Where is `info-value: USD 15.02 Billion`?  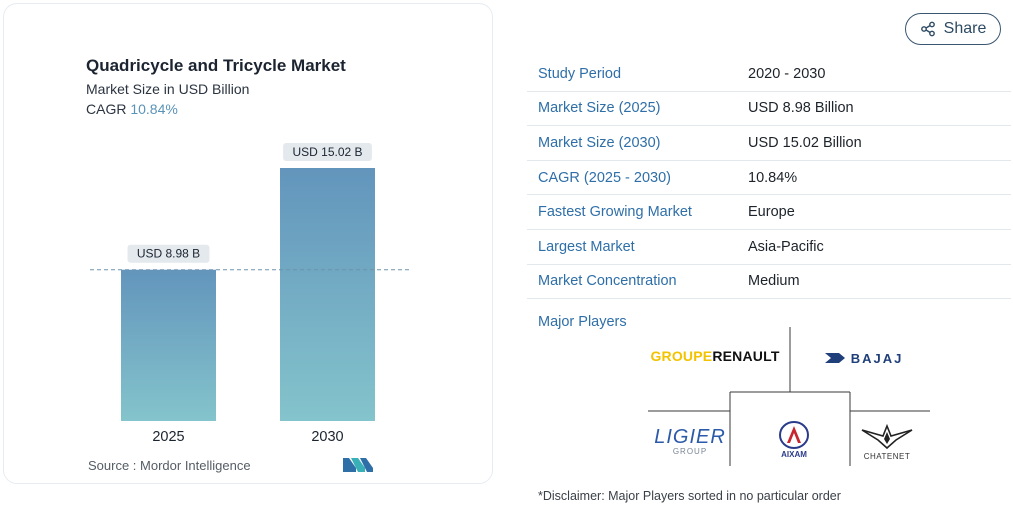 info-value: USD 15.02 Billion is located at coordinates (805, 142).